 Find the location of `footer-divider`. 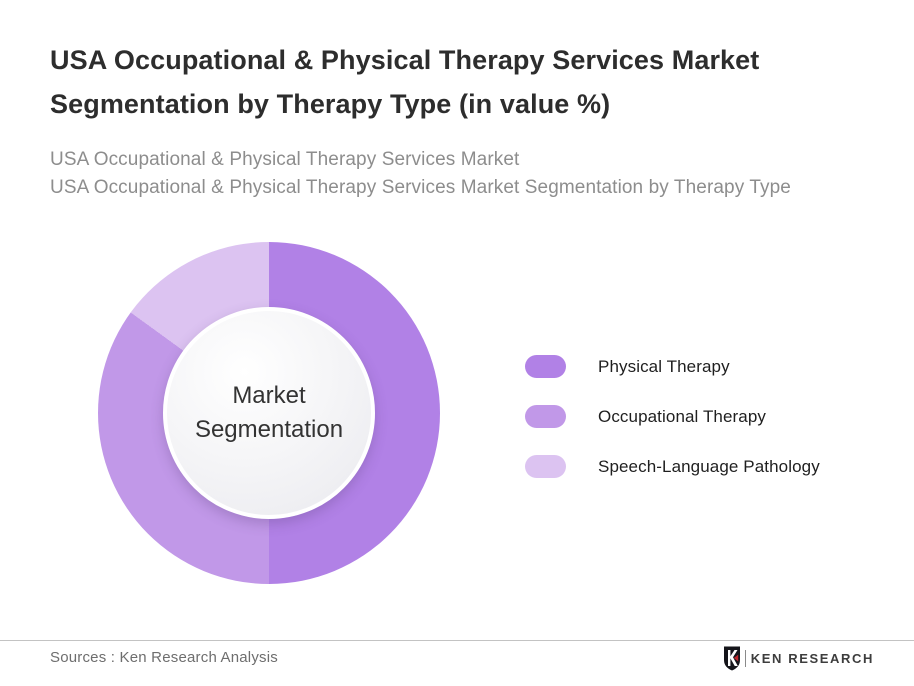

footer-divider is located at coordinates (457, 640).